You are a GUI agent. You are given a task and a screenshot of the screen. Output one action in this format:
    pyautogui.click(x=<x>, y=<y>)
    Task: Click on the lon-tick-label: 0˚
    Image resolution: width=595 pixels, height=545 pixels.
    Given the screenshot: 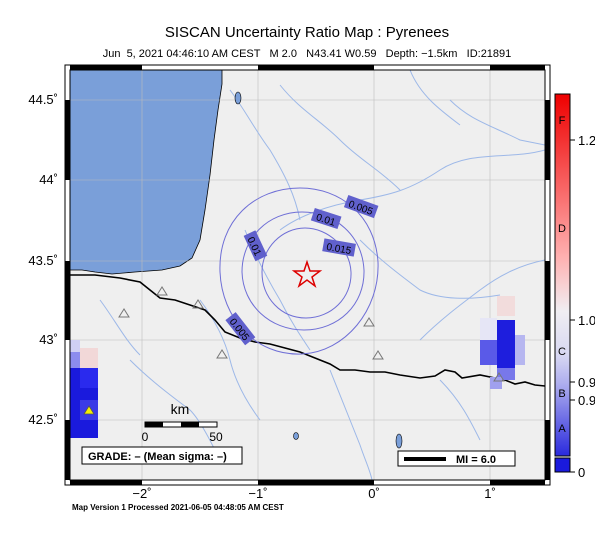 What is the action you would take?
    pyautogui.click(x=374, y=493)
    